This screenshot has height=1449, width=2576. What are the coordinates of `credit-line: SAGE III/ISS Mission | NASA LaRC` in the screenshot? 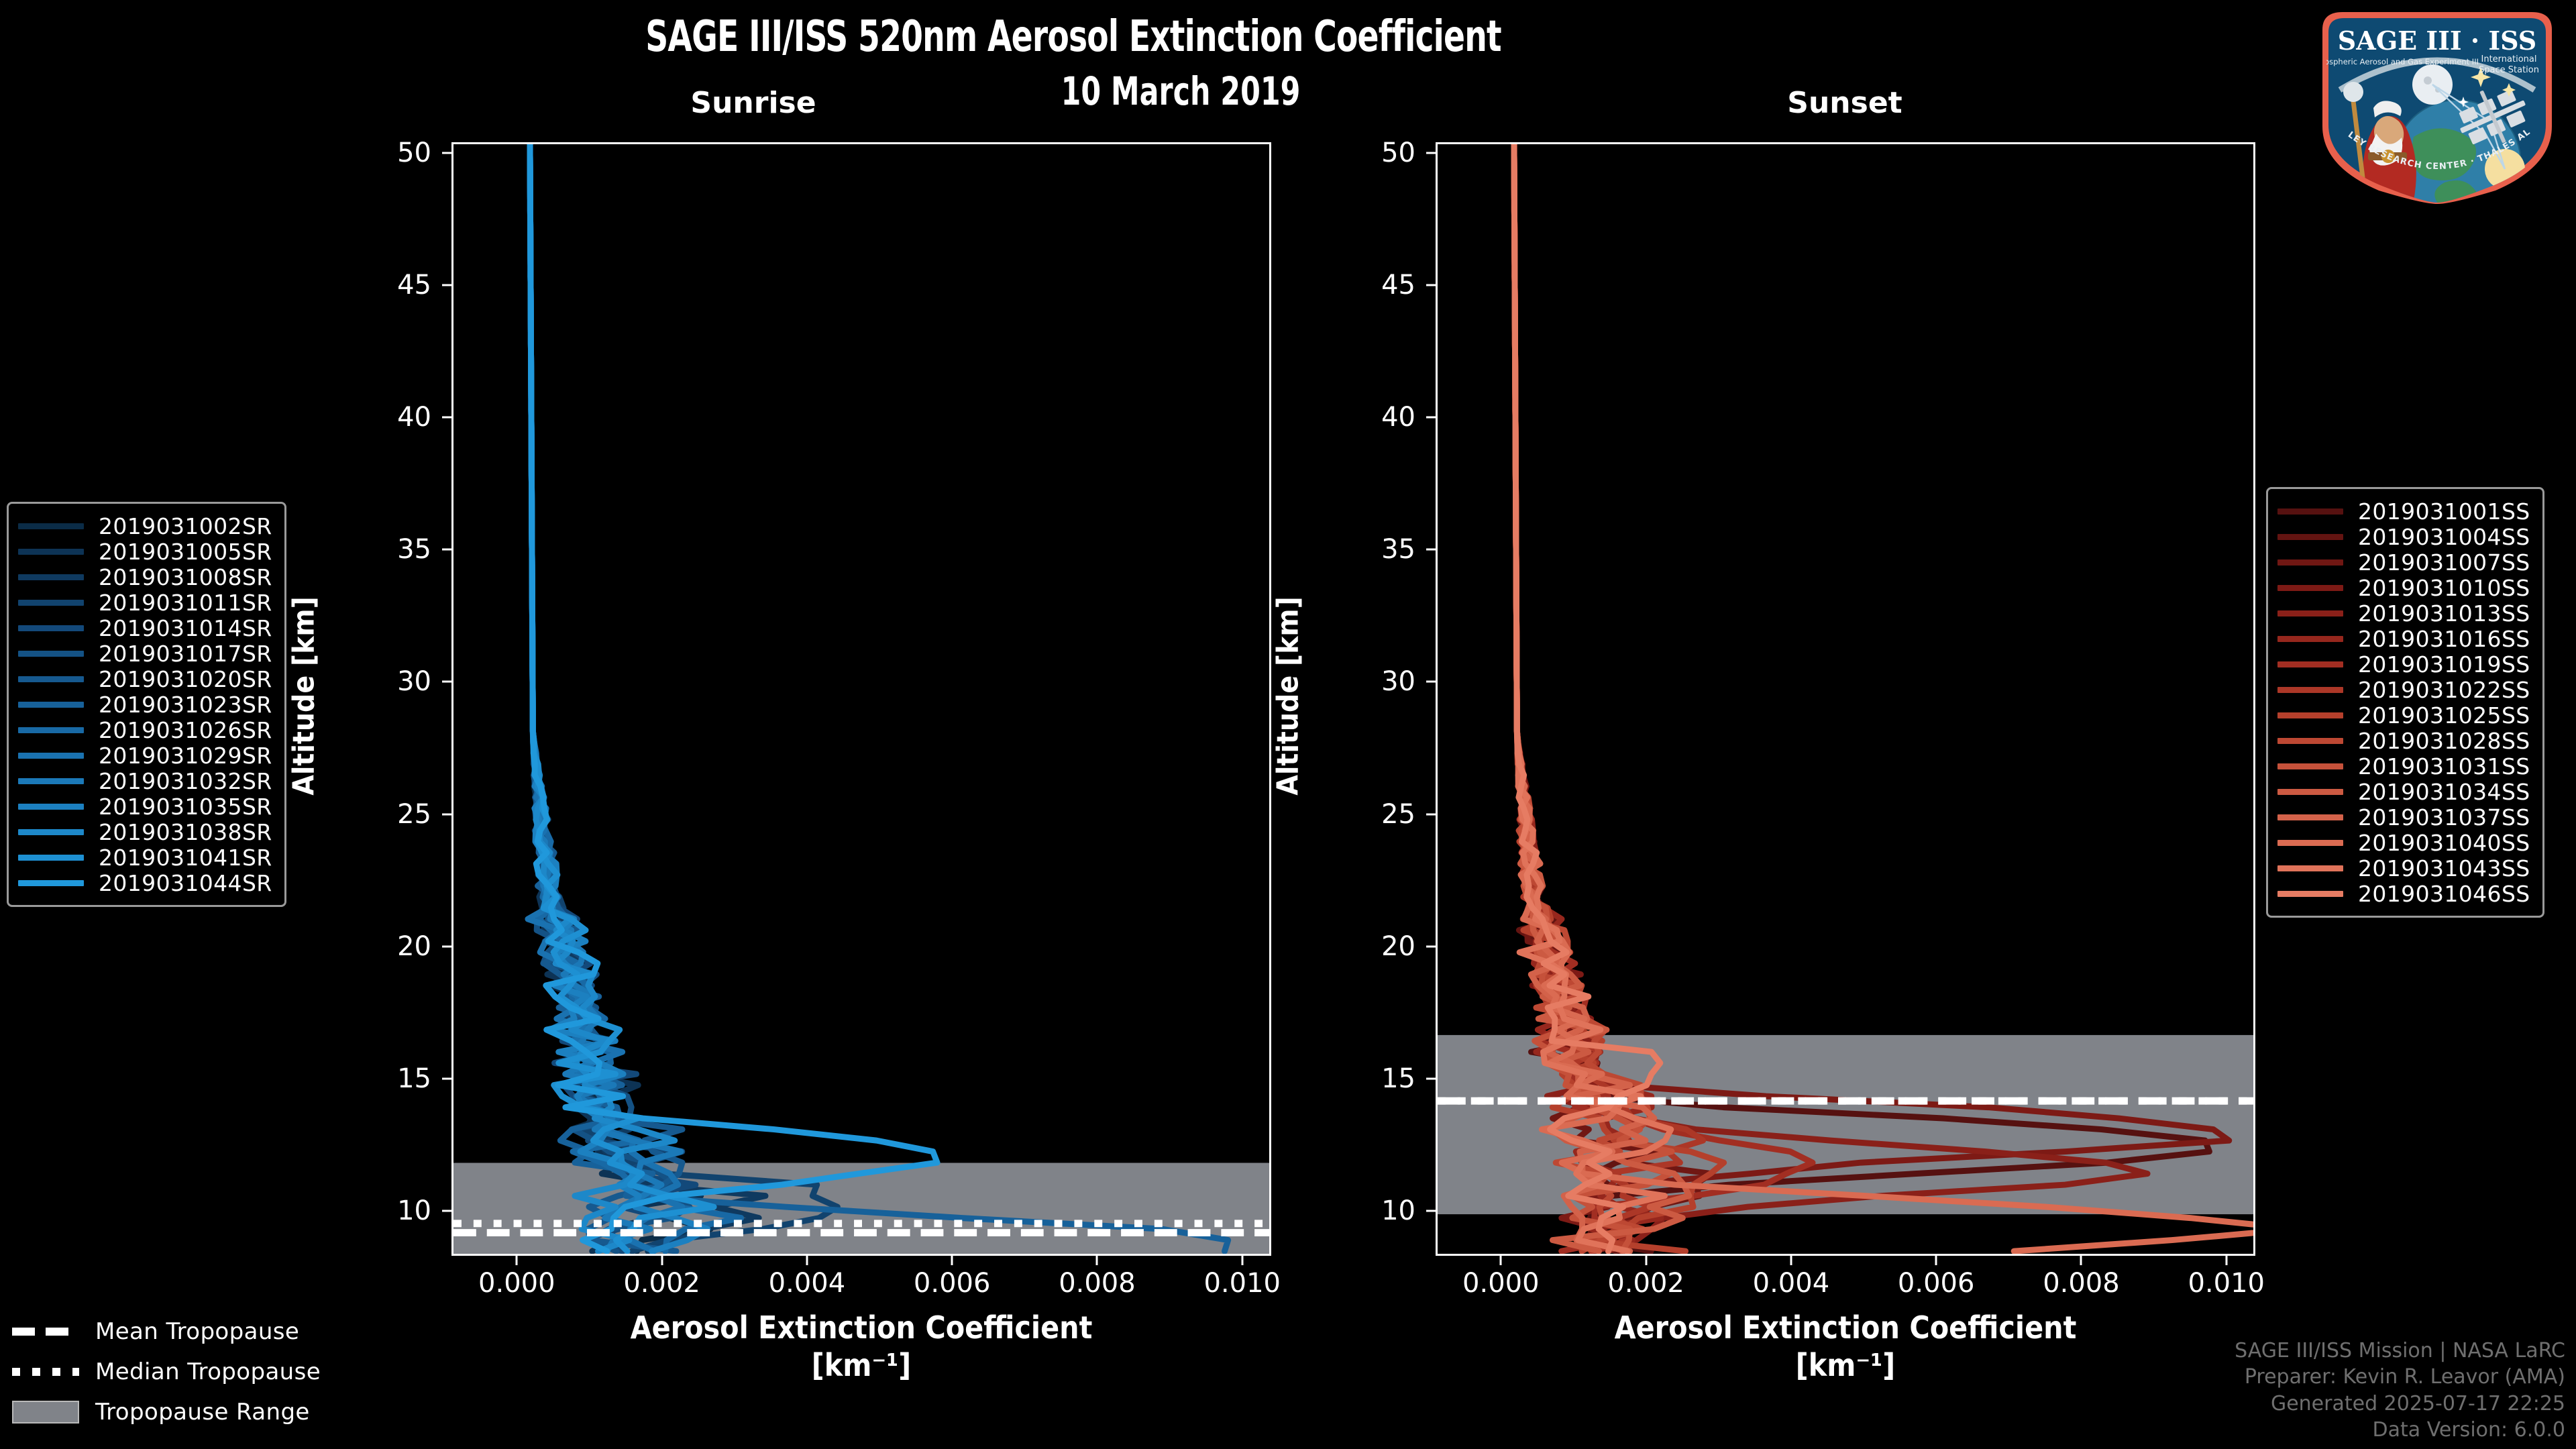 It's located at (2400, 1350).